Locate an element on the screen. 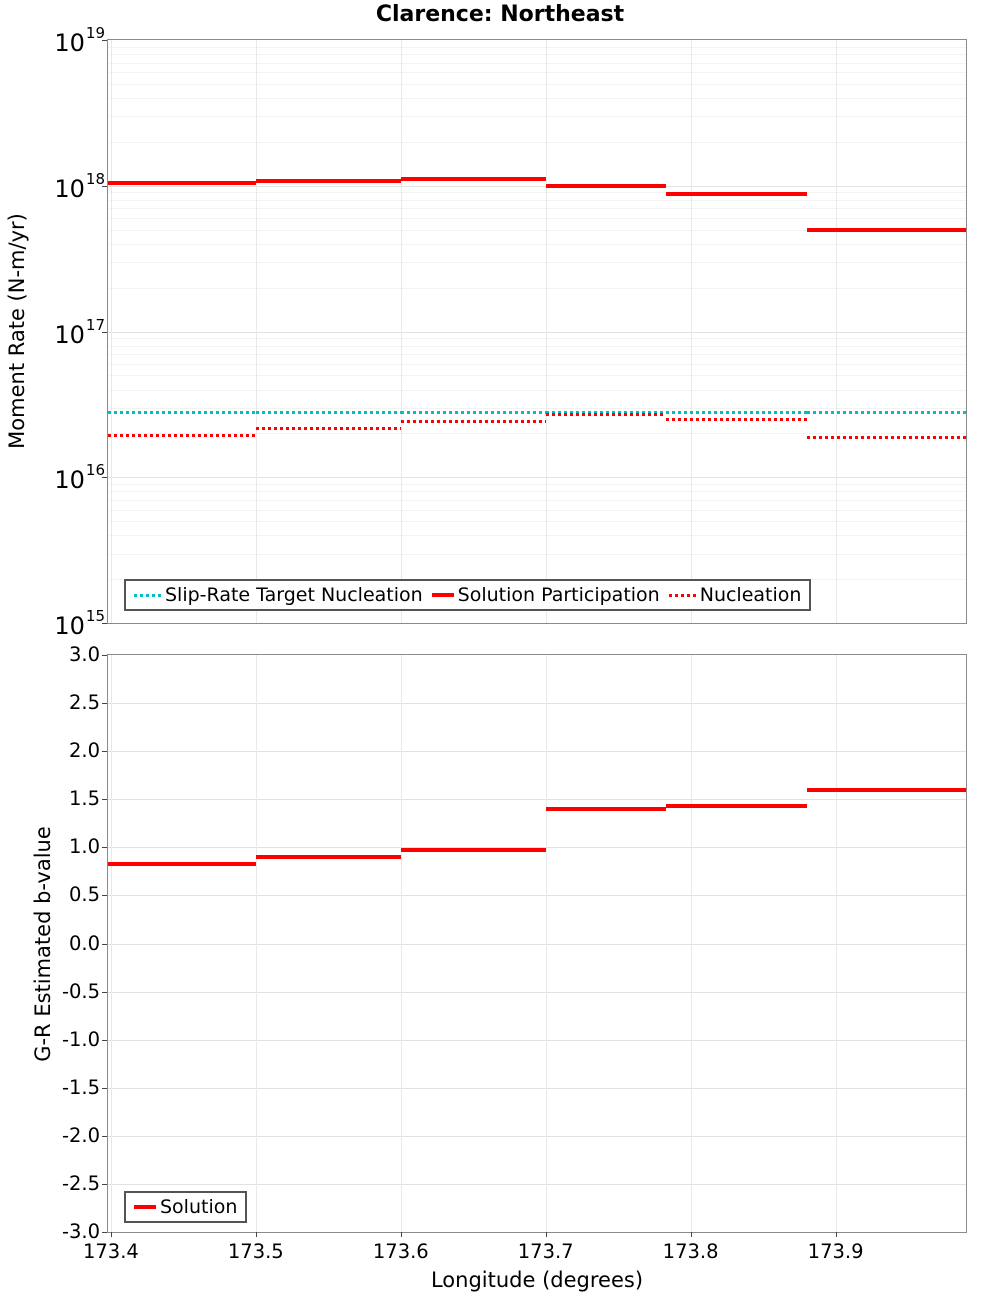  legend-item-solution: Solution is located at coordinates (185, 1207).